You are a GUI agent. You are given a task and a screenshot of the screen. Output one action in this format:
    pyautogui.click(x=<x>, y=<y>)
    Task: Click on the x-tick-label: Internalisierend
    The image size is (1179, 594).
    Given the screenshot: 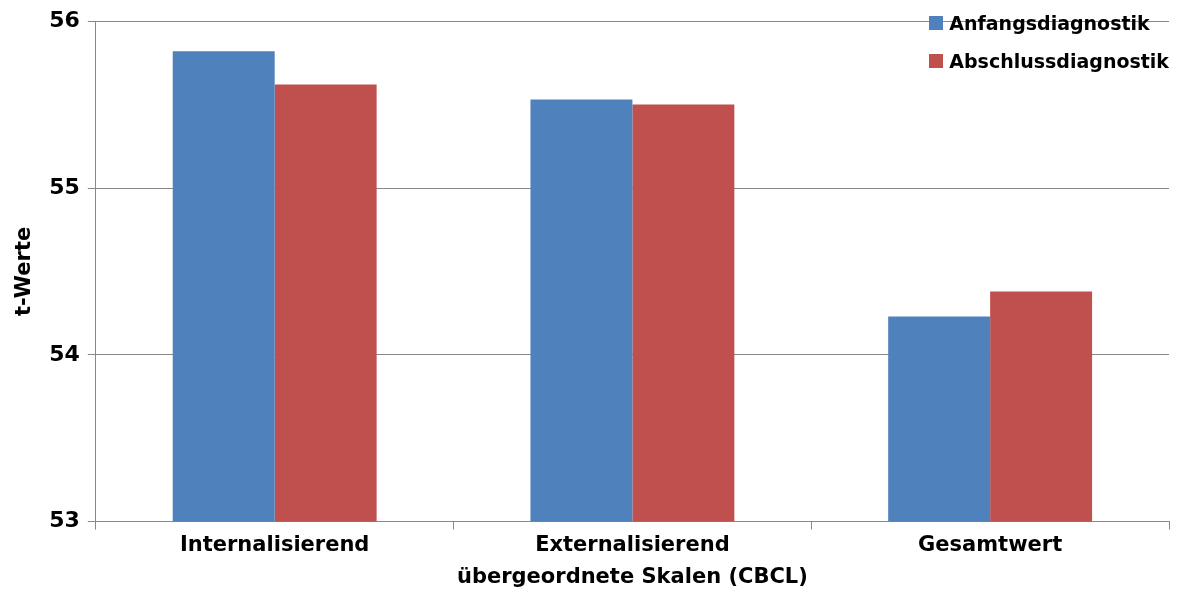 What is the action you would take?
    pyautogui.click(x=274, y=543)
    